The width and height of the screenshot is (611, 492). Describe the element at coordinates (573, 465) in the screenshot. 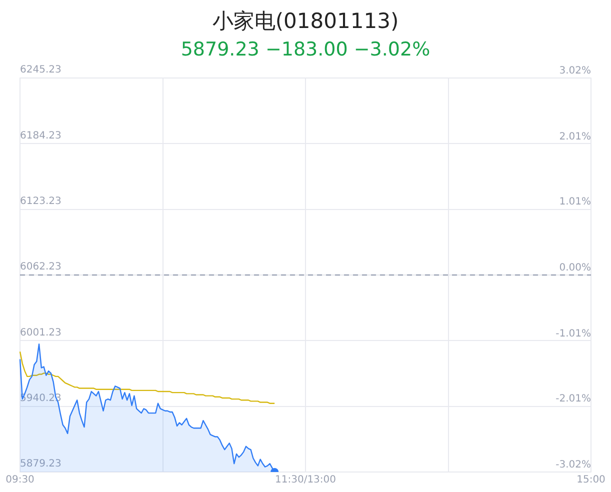

I see `y2-tick-label: -3.02%` at that location.